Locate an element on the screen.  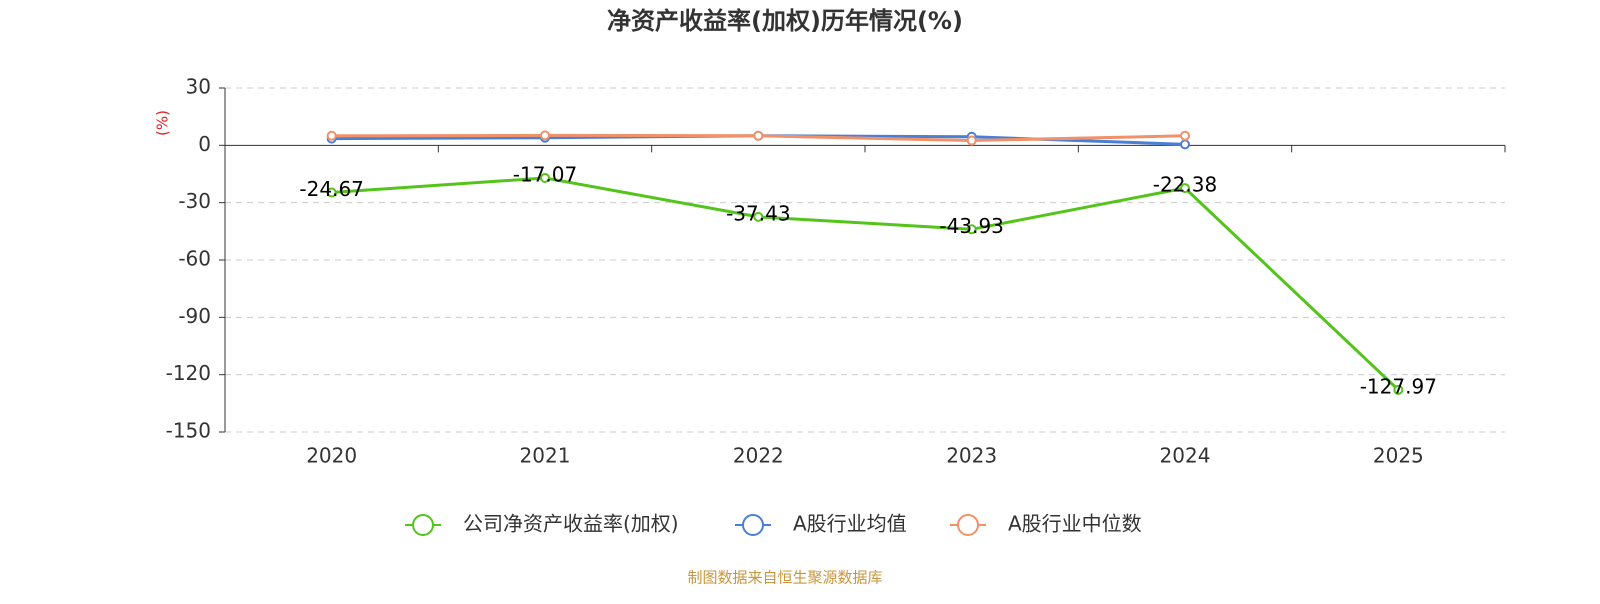
x-tick-label: 2025 is located at coordinates (1398, 456).